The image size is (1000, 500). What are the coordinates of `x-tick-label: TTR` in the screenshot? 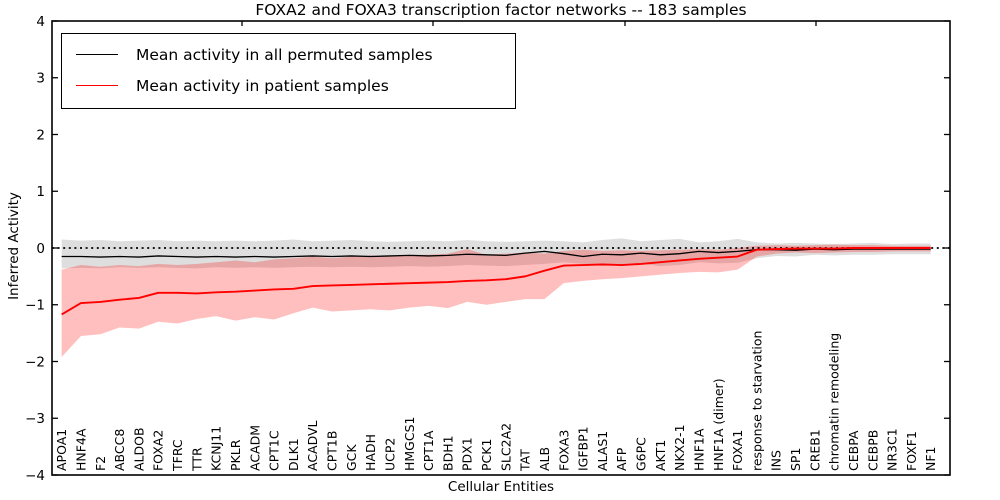 It's located at (196, 459).